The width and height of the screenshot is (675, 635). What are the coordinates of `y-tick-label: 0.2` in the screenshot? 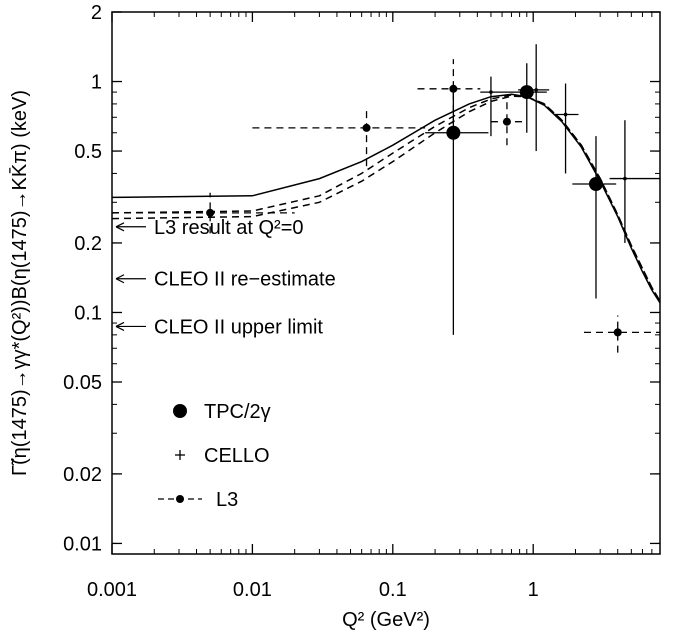 It's located at (88, 244).